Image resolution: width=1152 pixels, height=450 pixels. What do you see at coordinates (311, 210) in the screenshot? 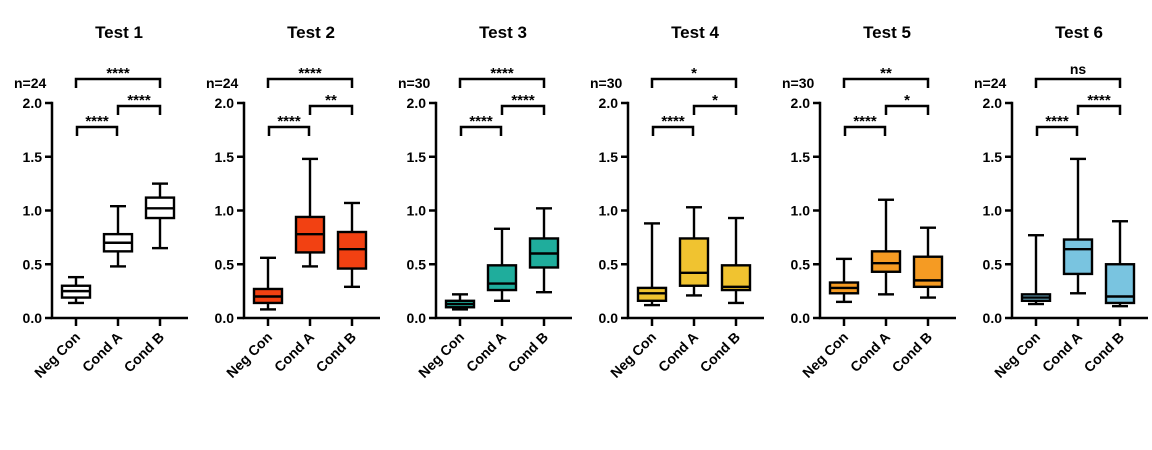
I see `axes` at bounding box center [311, 210].